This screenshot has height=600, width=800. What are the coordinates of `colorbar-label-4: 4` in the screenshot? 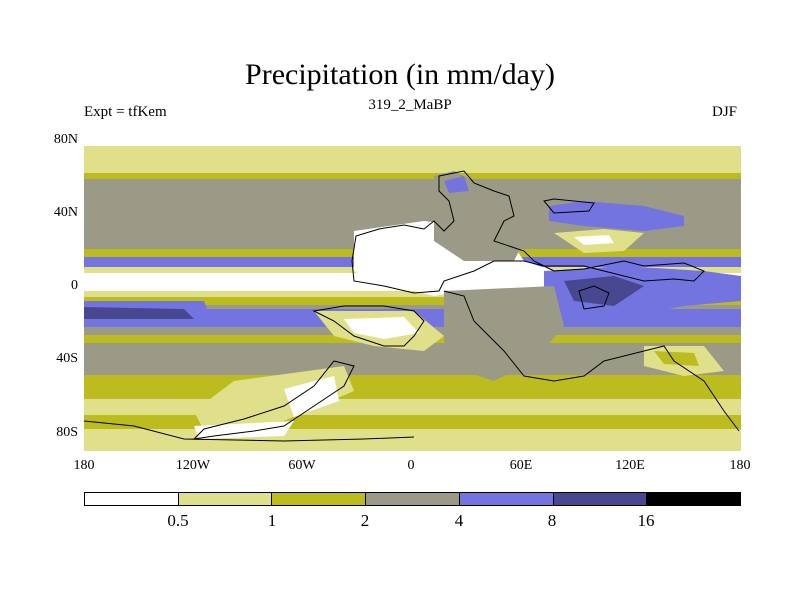 It's located at (459, 520).